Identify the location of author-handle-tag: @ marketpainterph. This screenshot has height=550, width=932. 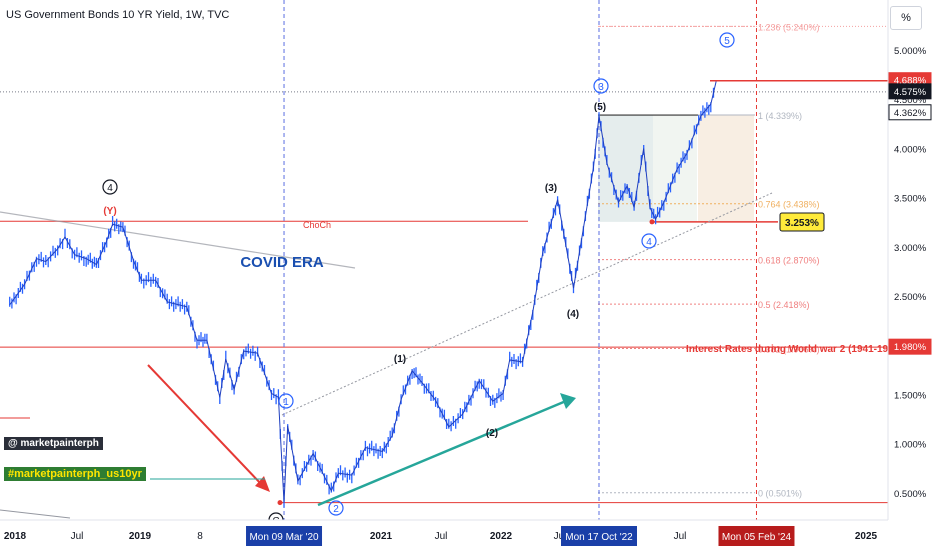
(53, 443).